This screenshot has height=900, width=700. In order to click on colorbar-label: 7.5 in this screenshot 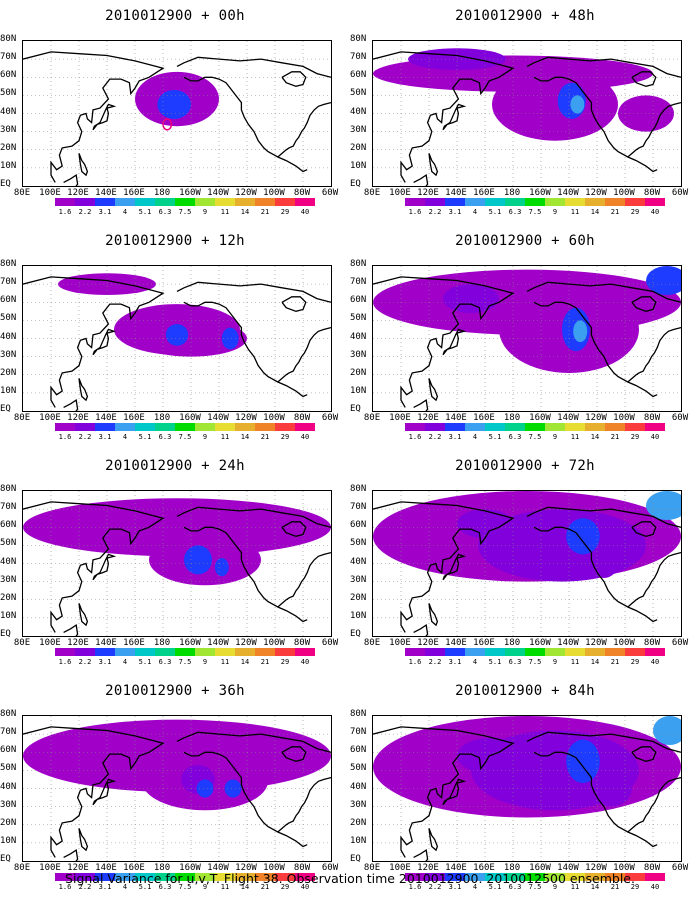, I will do `click(185, 662)`.